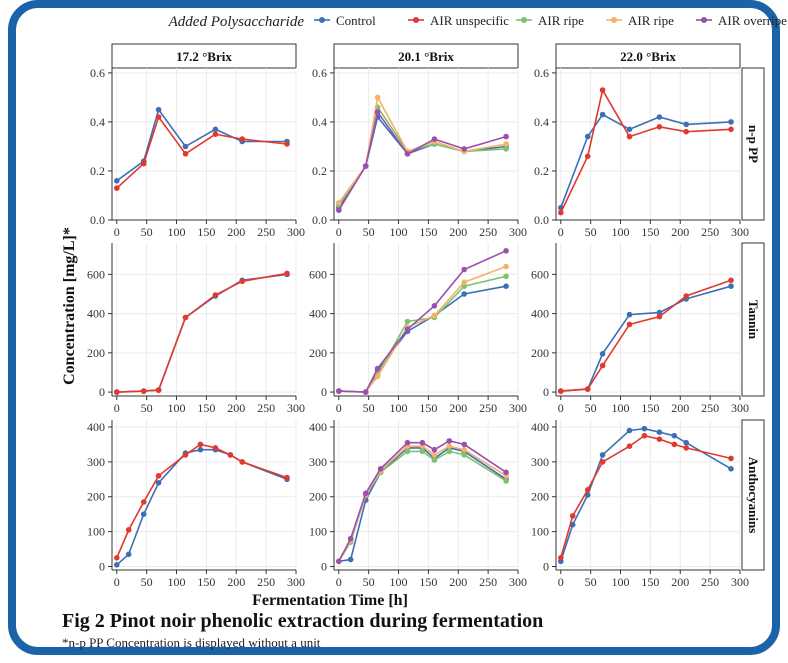 This screenshot has height=663, width=788. I want to click on row-strip-label: Anthocyanins, so click(753, 495).